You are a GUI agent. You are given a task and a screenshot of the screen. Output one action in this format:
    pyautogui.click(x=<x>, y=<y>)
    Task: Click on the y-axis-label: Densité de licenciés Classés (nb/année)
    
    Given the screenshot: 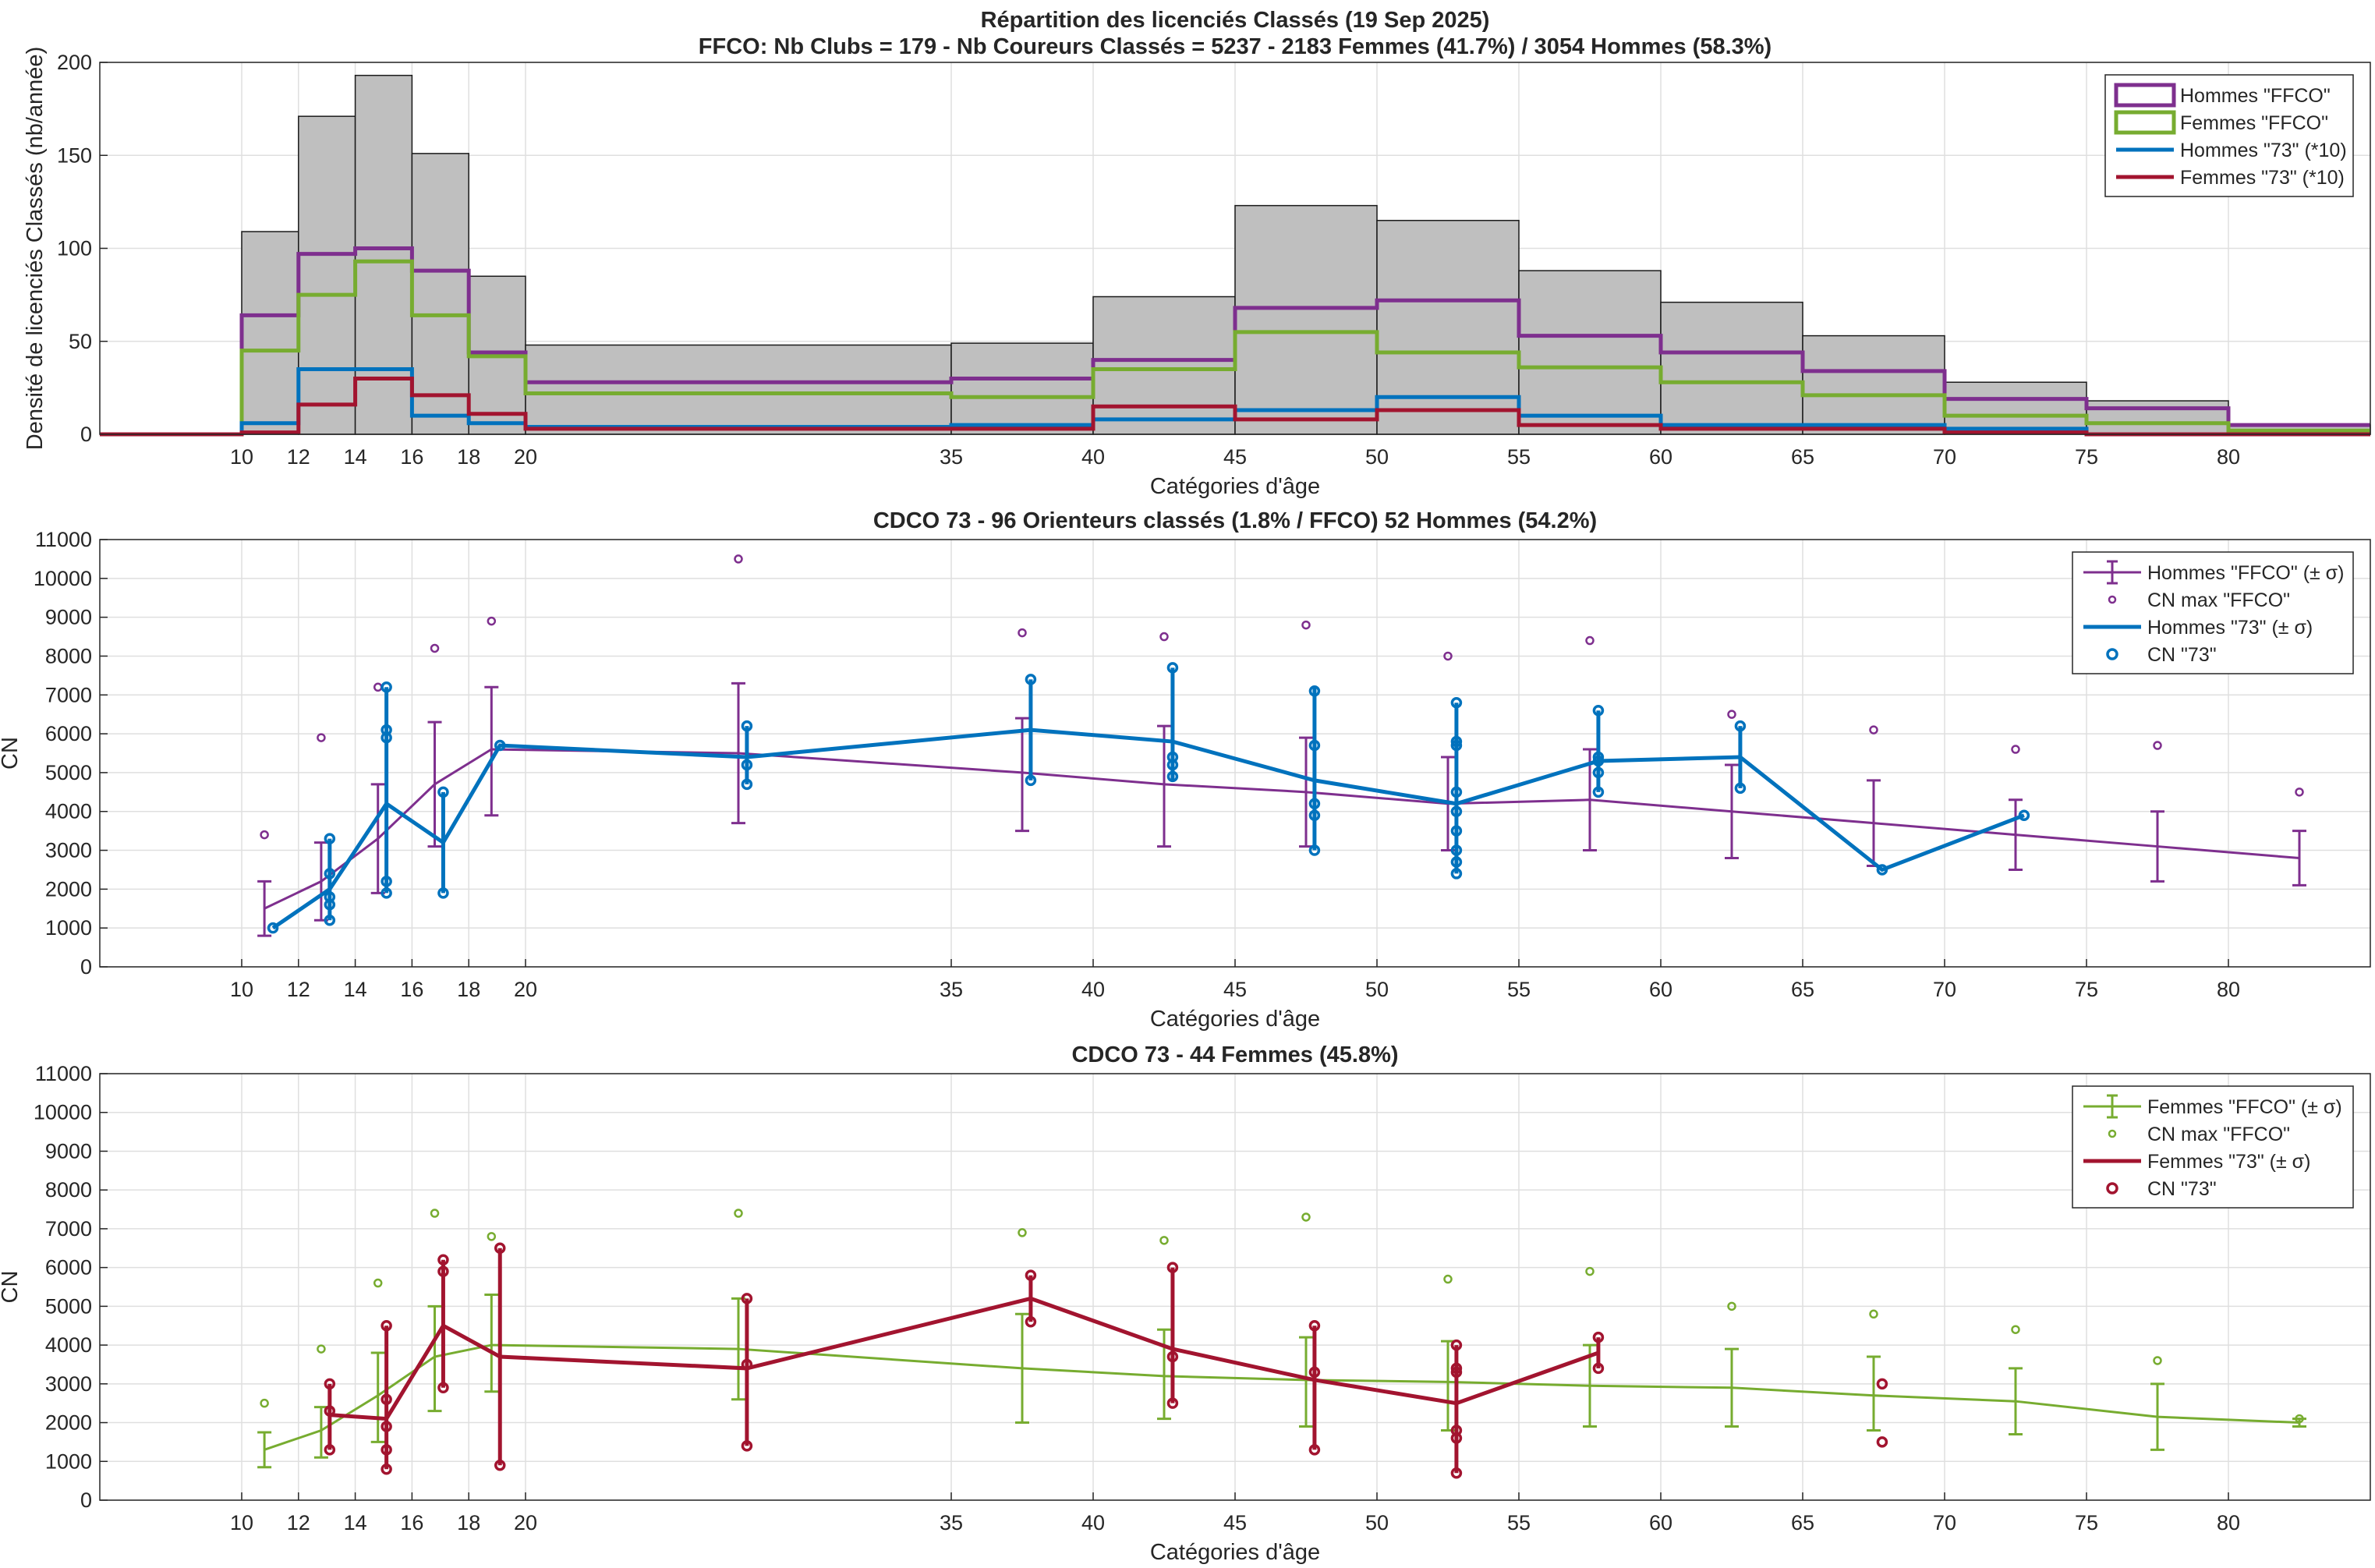 What is the action you would take?
    pyautogui.click(x=35, y=248)
    